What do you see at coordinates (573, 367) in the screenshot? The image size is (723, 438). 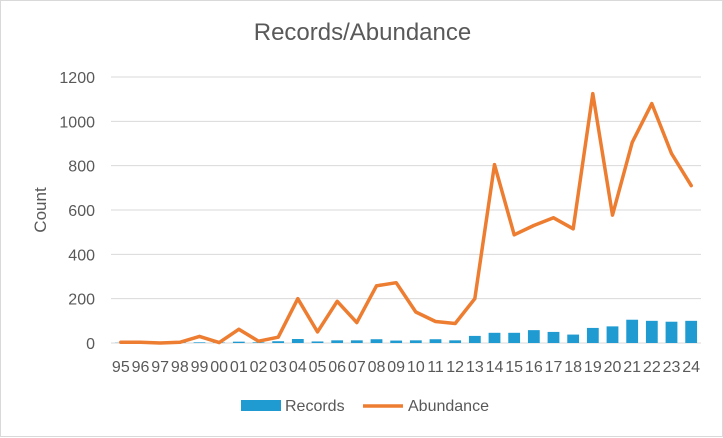 I see `x-tick-label: 18` at bounding box center [573, 367].